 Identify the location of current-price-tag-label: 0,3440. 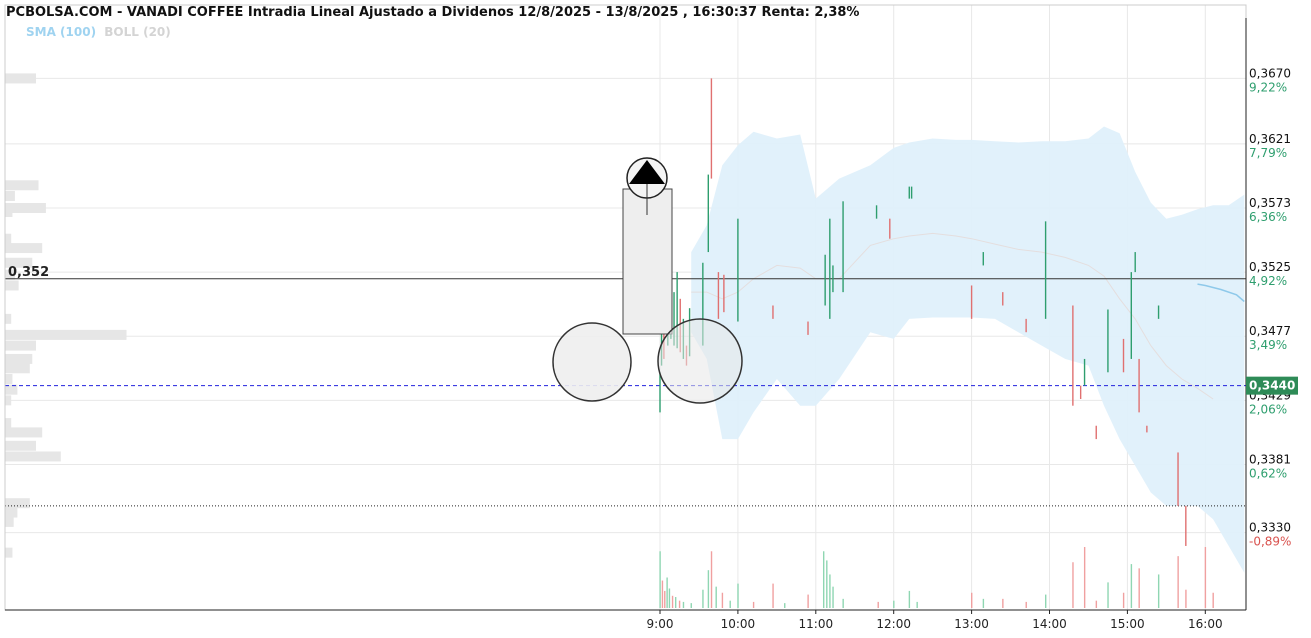
(1272, 386).